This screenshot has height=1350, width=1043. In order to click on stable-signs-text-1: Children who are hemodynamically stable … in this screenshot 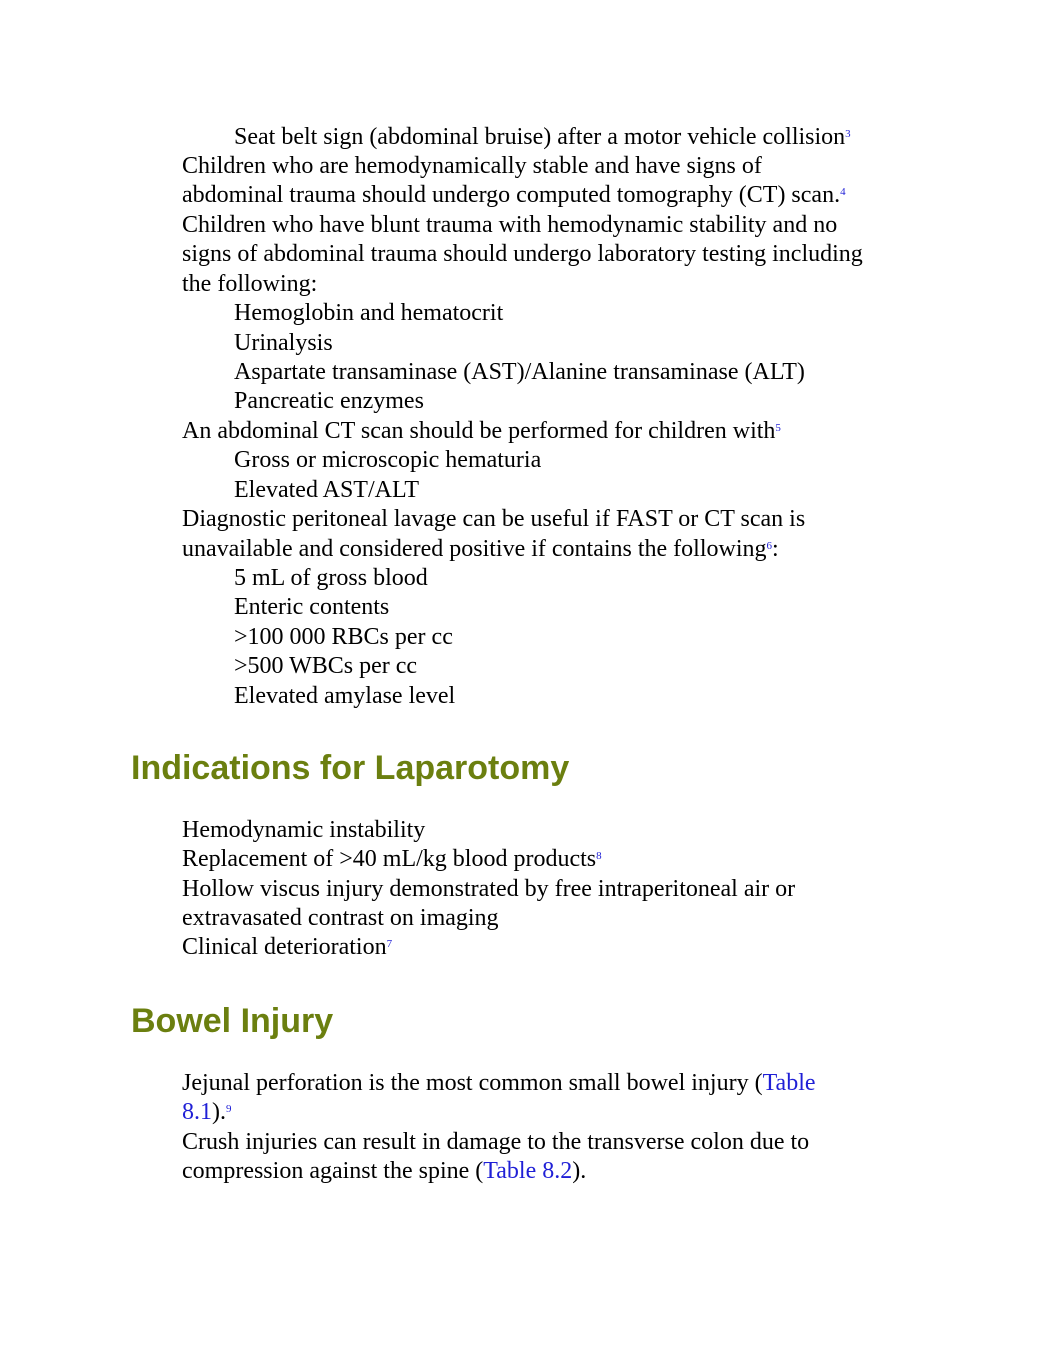, I will do `click(472, 166)`.